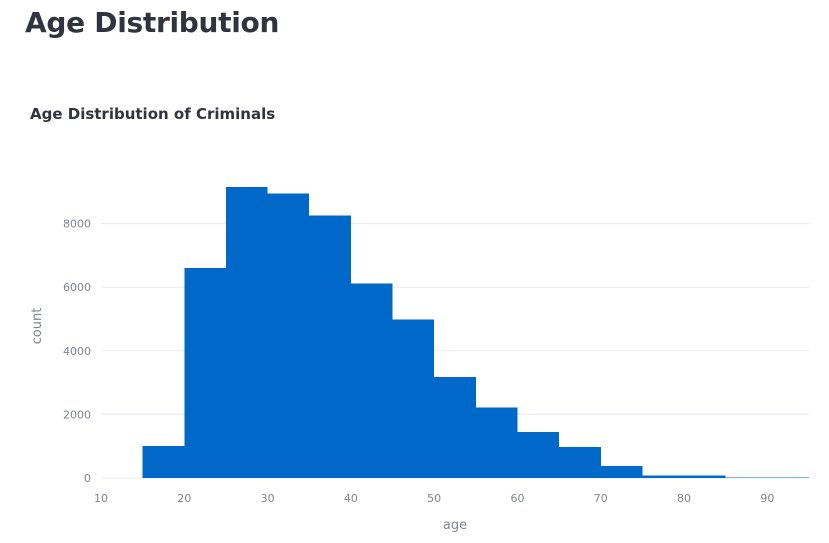 This screenshot has height=543, width=829. I want to click on x-tick-label: 10, so click(101, 498).